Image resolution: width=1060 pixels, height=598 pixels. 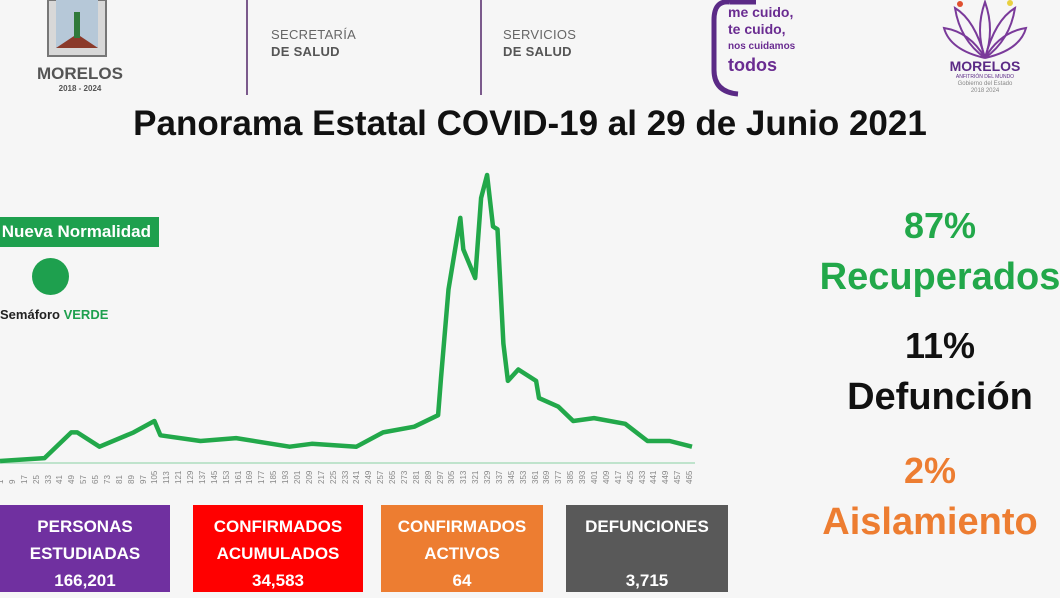 I want to click on stat-box-2: CONFIRMADOS ACTIVOS 64, so click(x=462, y=548).